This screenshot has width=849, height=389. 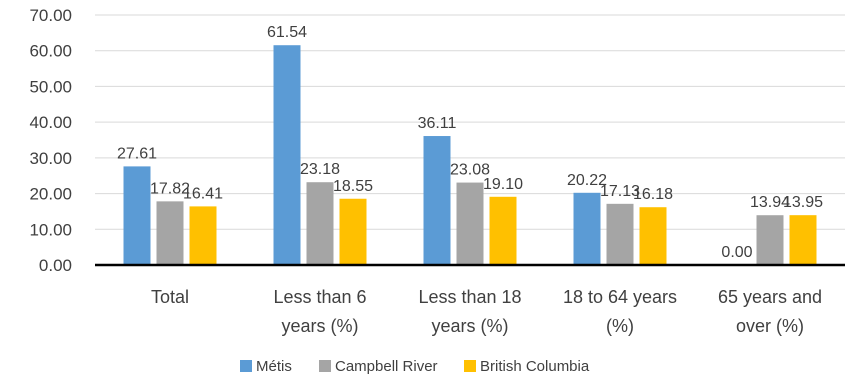 I want to click on x-tick-label: Less than 6, so click(x=319, y=297).